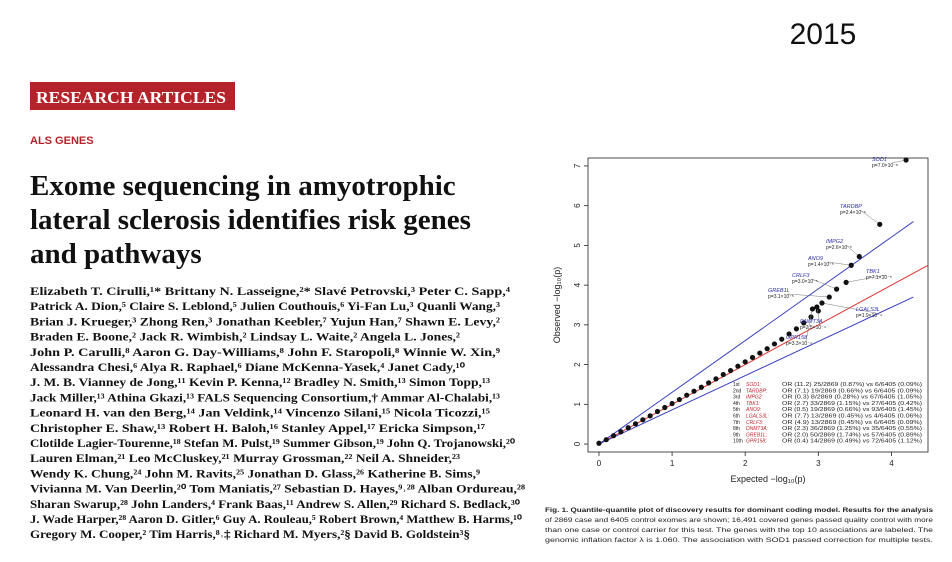  What do you see at coordinates (818, 463) in the screenshot?
I see `x-tick-label: 3` at bounding box center [818, 463].